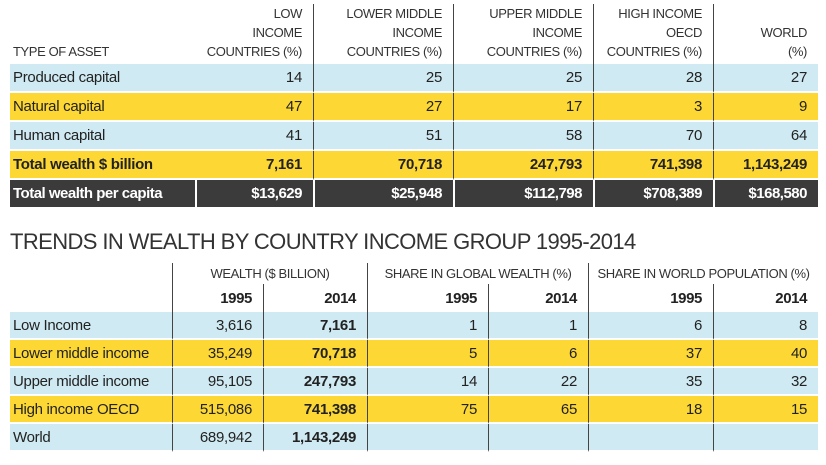 The image size is (826, 465). Describe the element at coordinates (217, 326) in the screenshot. I see `cell-value: 3,616` at that location.